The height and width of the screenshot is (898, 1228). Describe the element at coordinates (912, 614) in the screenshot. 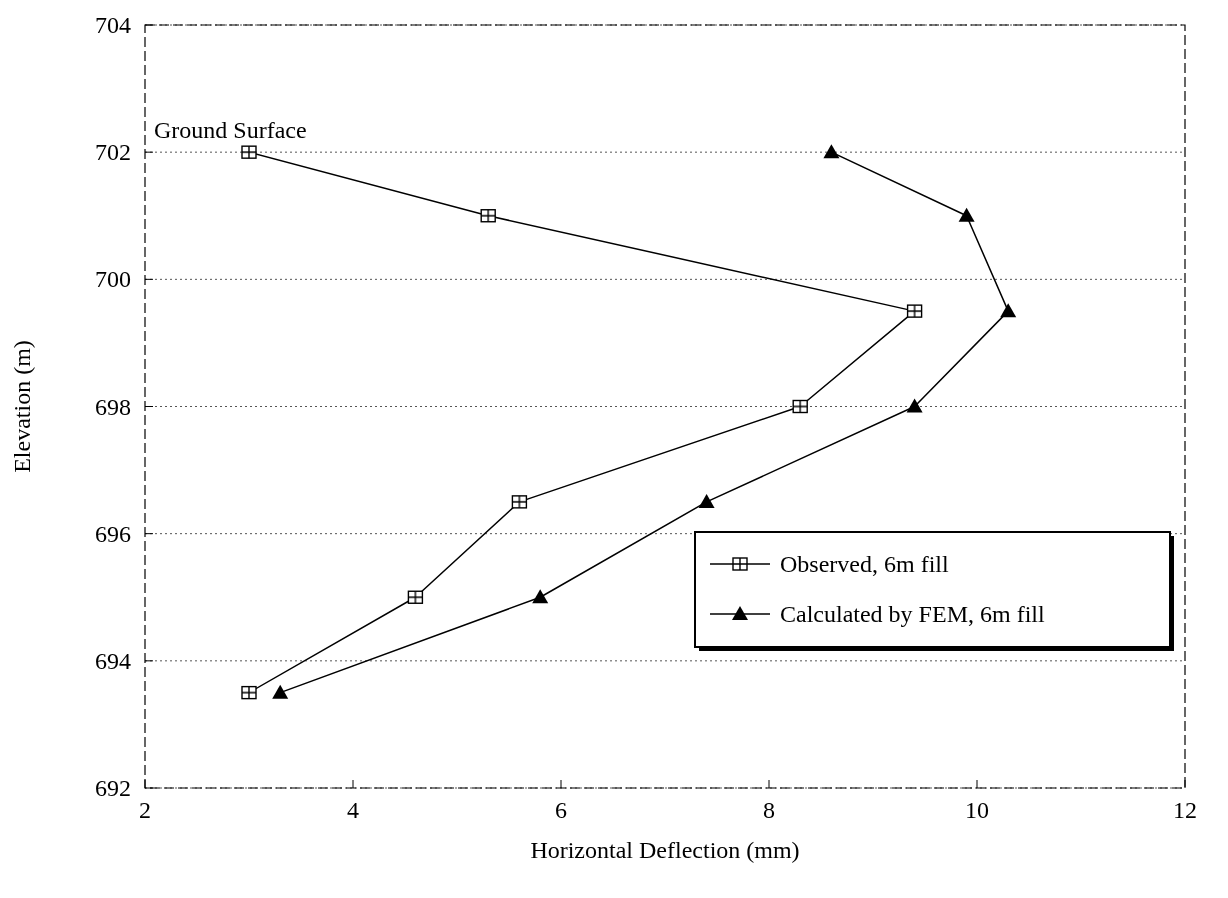

I see `legend-label: Calculated by FEM, 6m fill` at that location.